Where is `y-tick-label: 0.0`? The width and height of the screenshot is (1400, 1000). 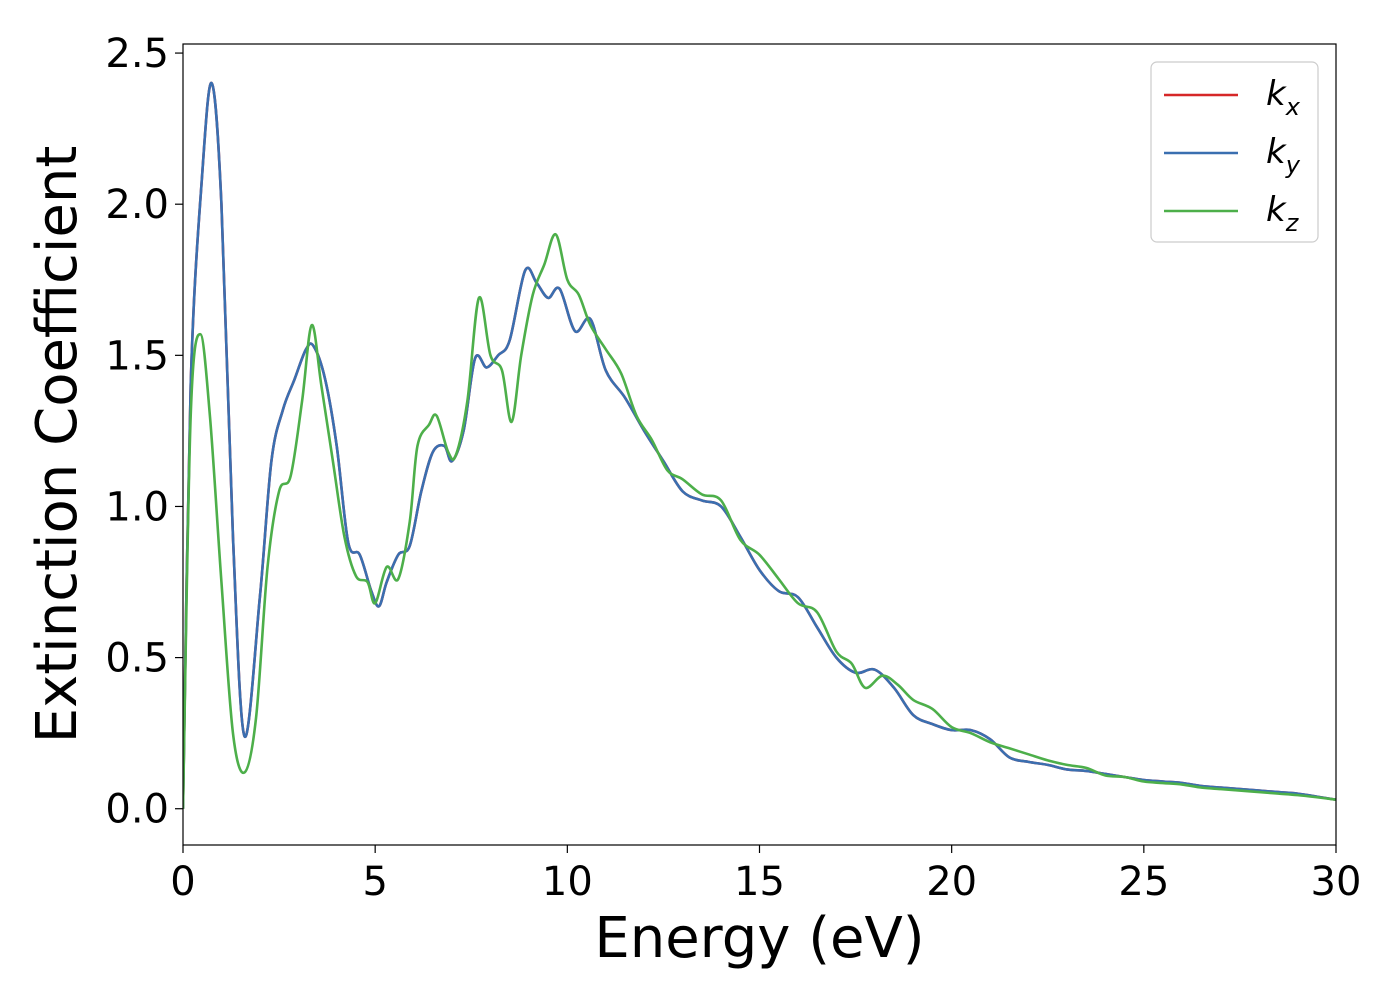 y-tick-label: 0.0 is located at coordinates (137, 810).